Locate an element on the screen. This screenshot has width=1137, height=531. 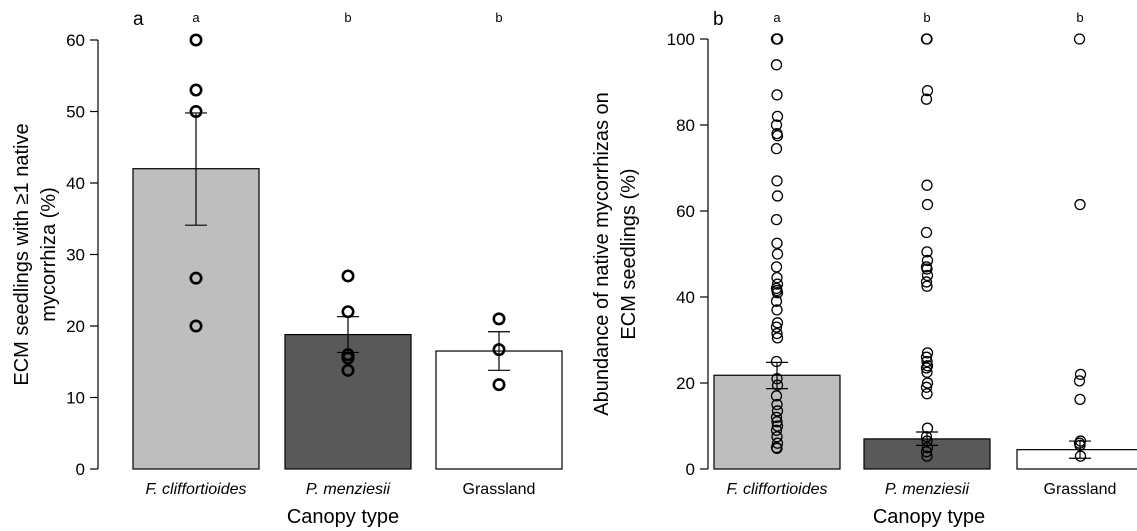
y-tick-label: 30 is located at coordinates (75, 255).